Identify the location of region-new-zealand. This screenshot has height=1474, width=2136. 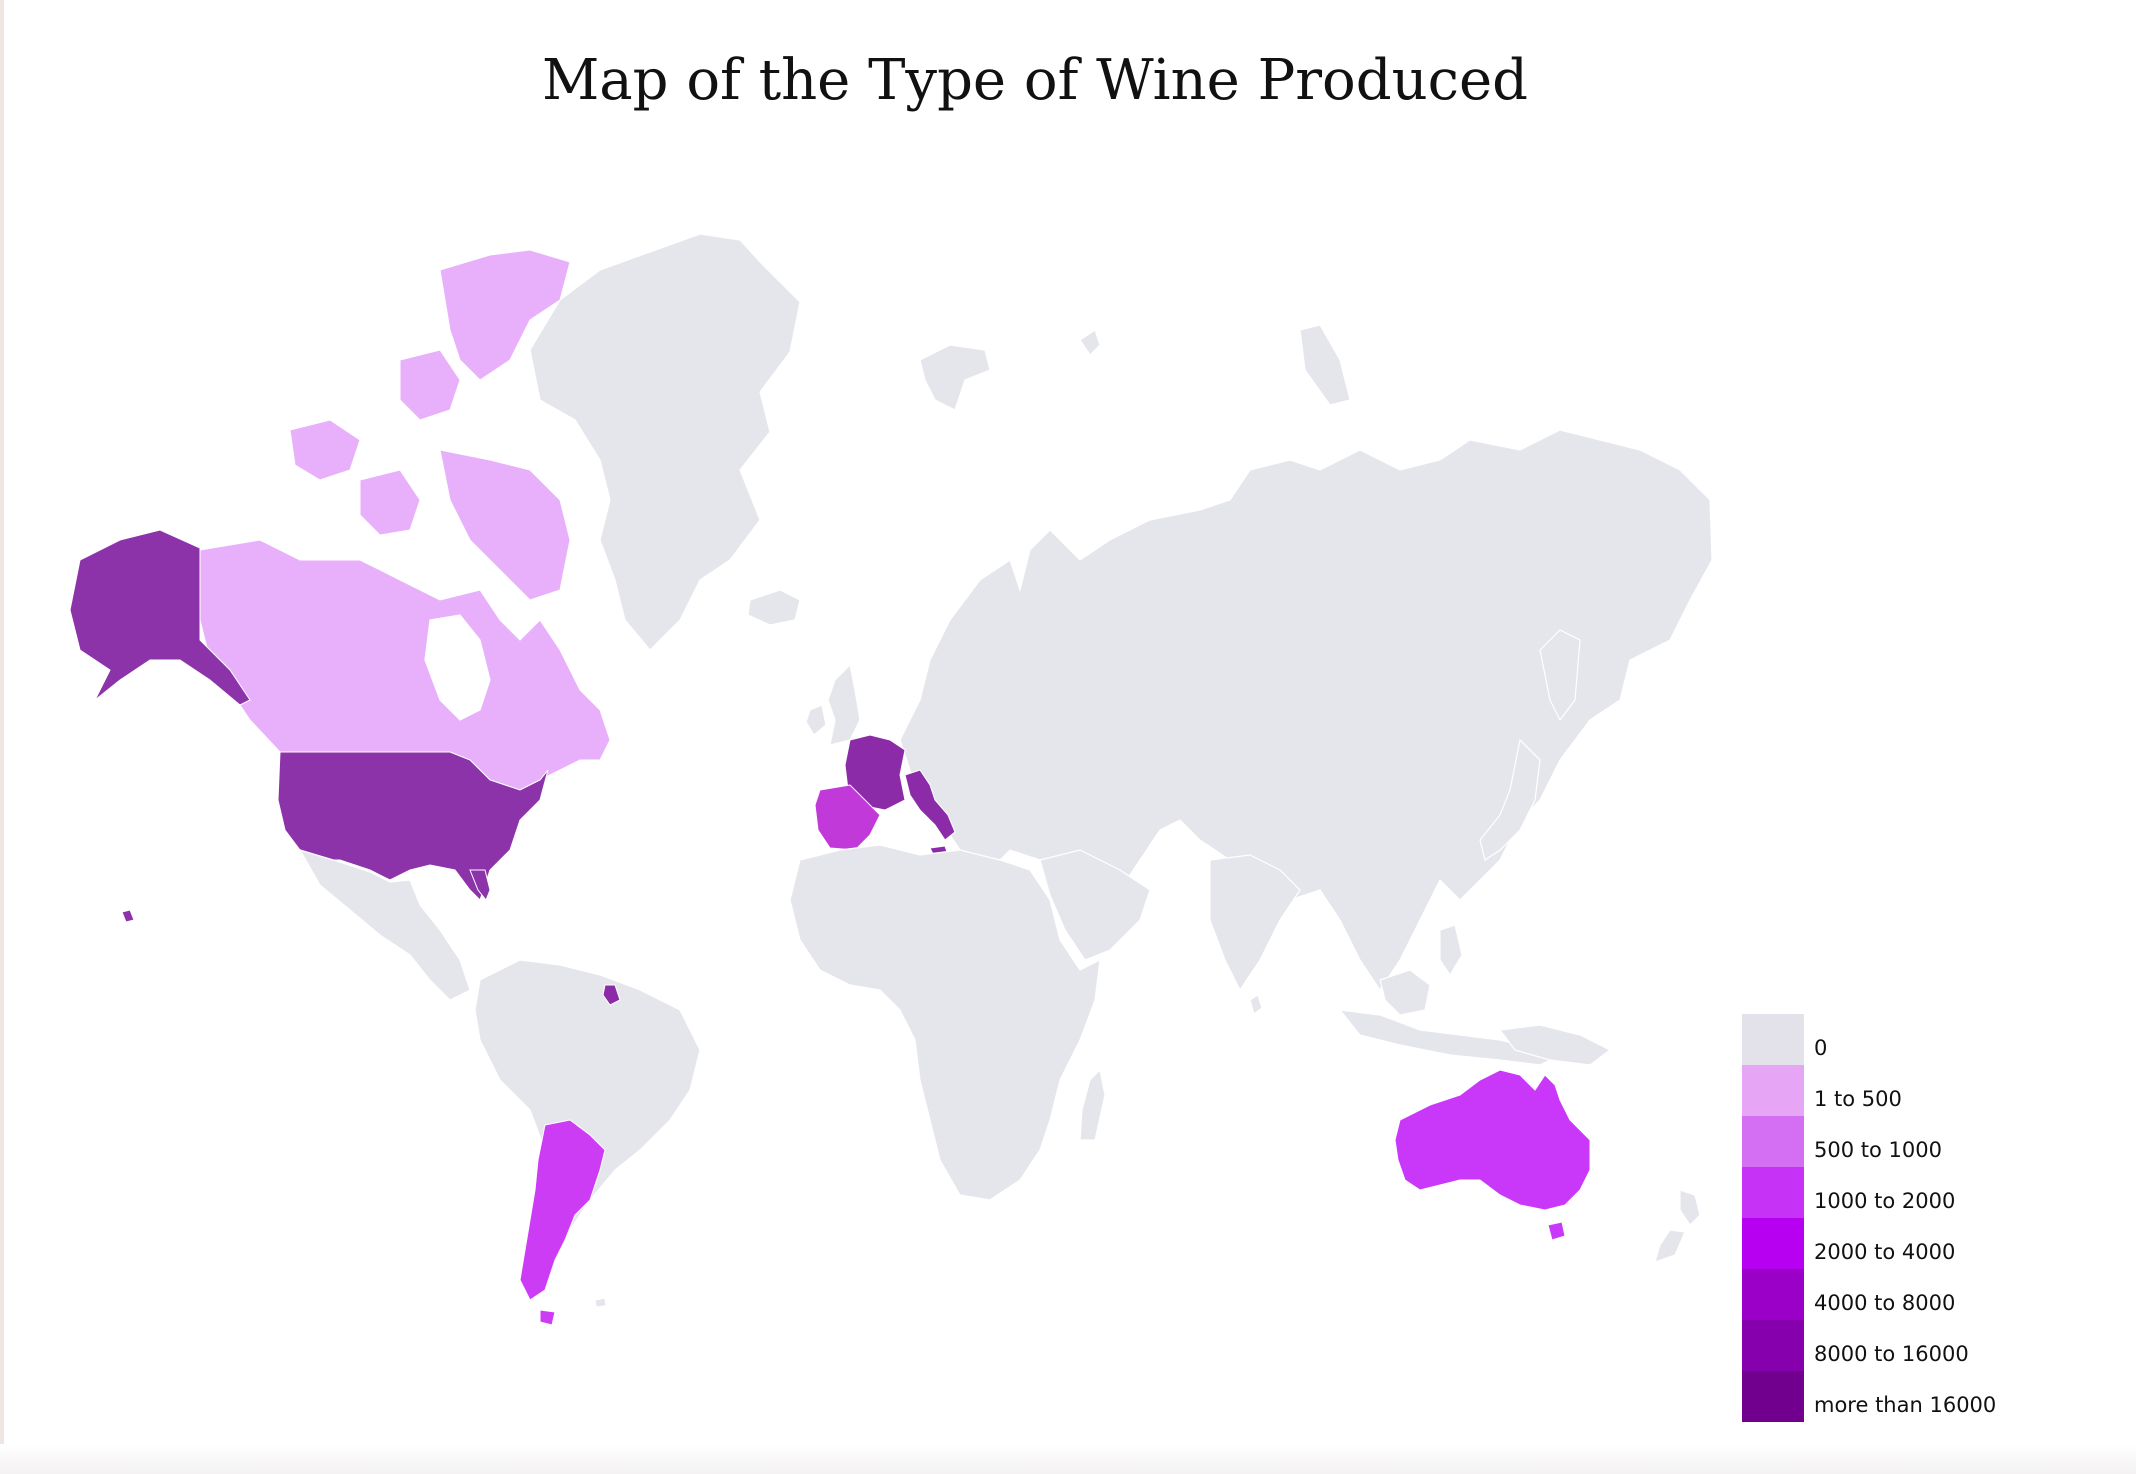
(1677, 1226).